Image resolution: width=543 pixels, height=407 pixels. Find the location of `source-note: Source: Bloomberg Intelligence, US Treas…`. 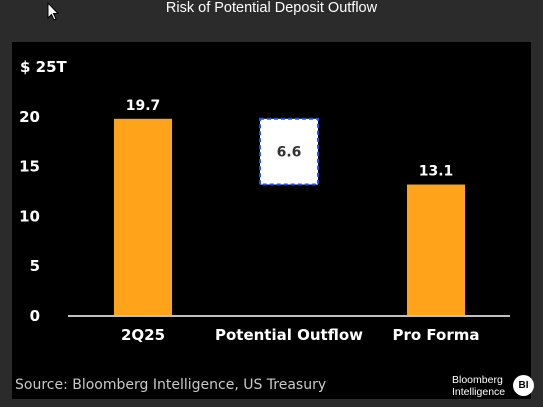

source-note: Source: Bloomberg Intelligence, US Treas… is located at coordinates (171, 385).